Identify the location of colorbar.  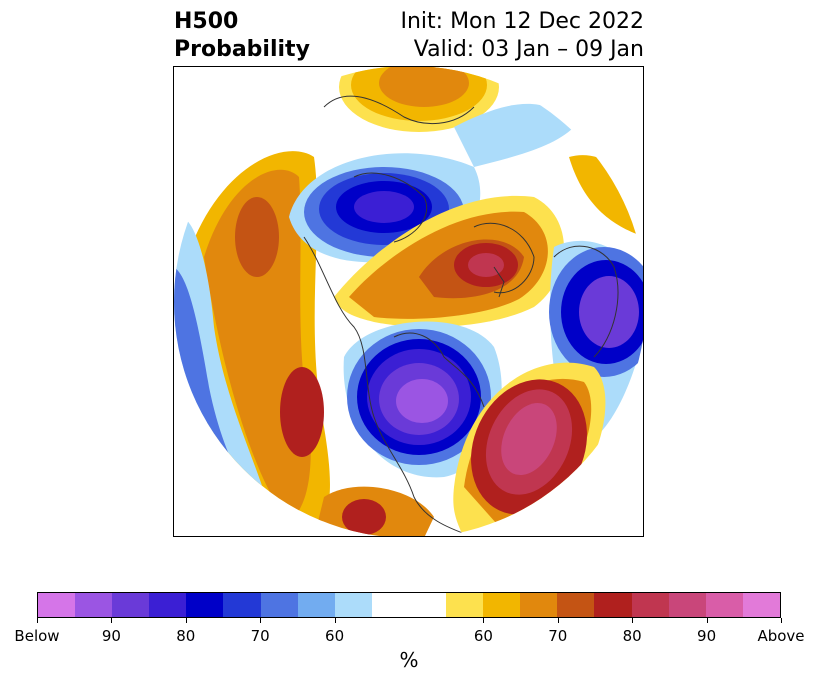
(409, 605).